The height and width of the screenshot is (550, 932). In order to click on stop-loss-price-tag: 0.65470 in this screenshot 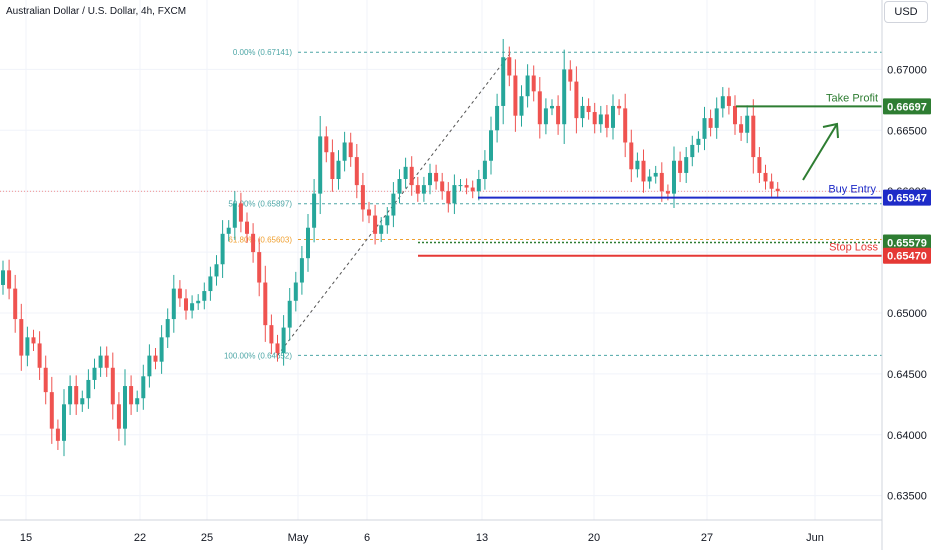, I will do `click(907, 255)`.